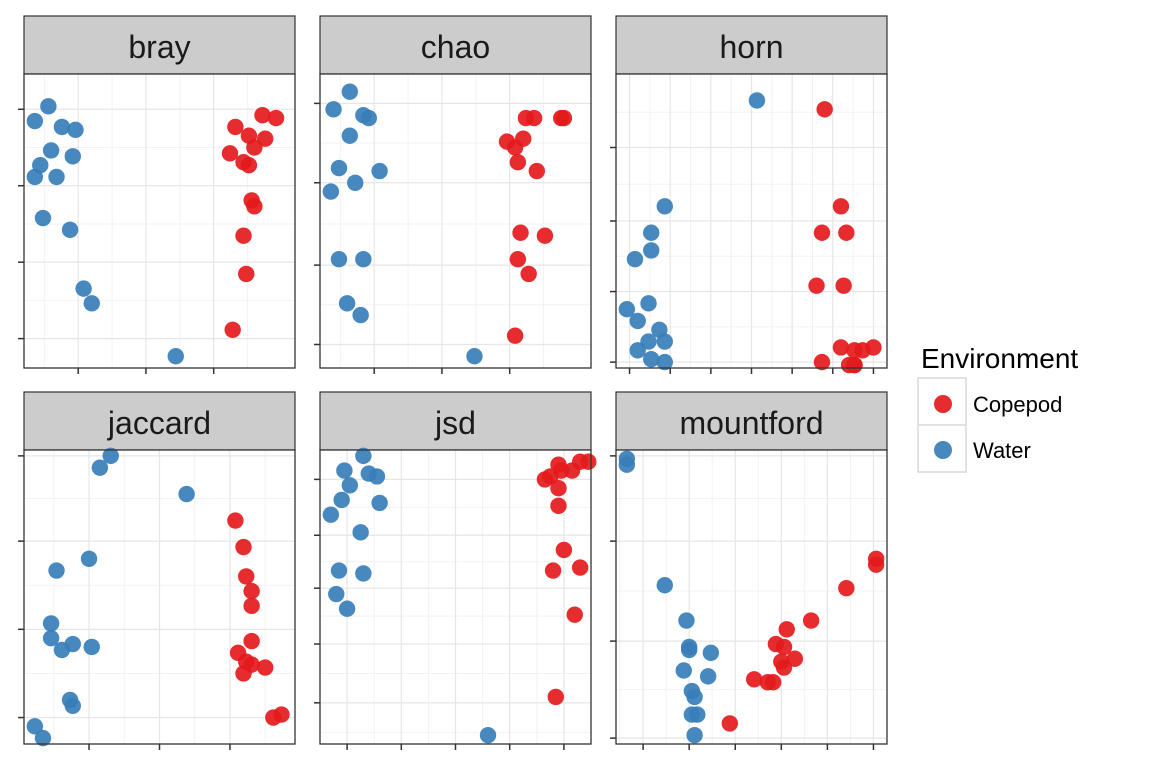 The width and height of the screenshot is (1152, 768). Describe the element at coordinates (159, 47) in the screenshot. I see `facet-strip-label: bray` at that location.